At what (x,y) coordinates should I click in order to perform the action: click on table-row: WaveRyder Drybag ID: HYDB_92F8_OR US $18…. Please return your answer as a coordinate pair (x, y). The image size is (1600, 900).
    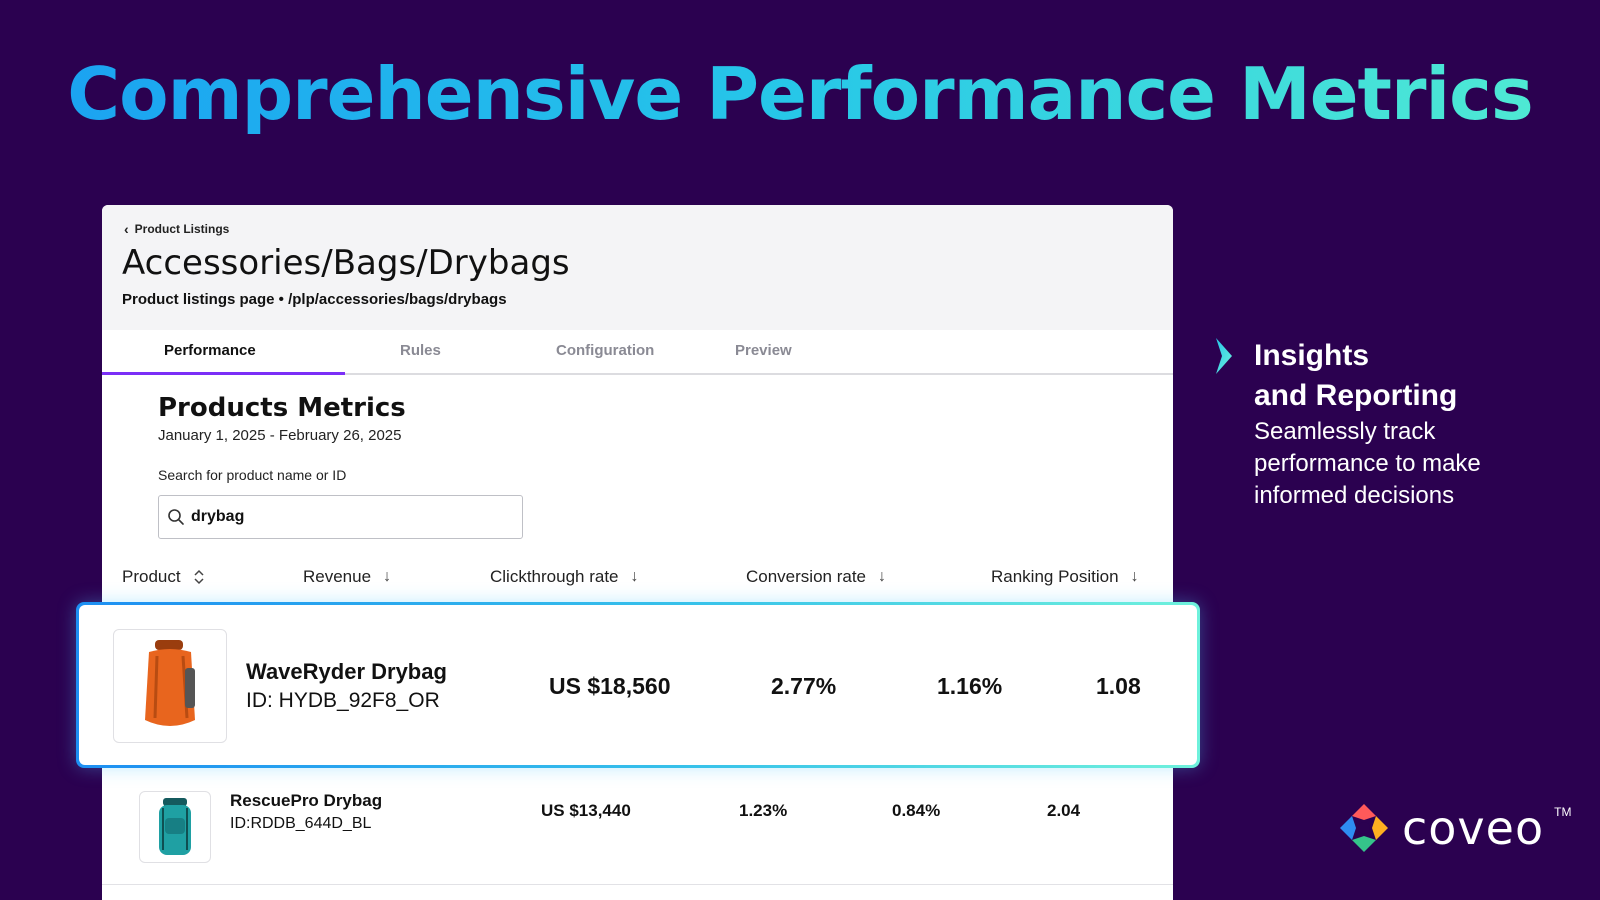
    Looking at the image, I should click on (638, 685).